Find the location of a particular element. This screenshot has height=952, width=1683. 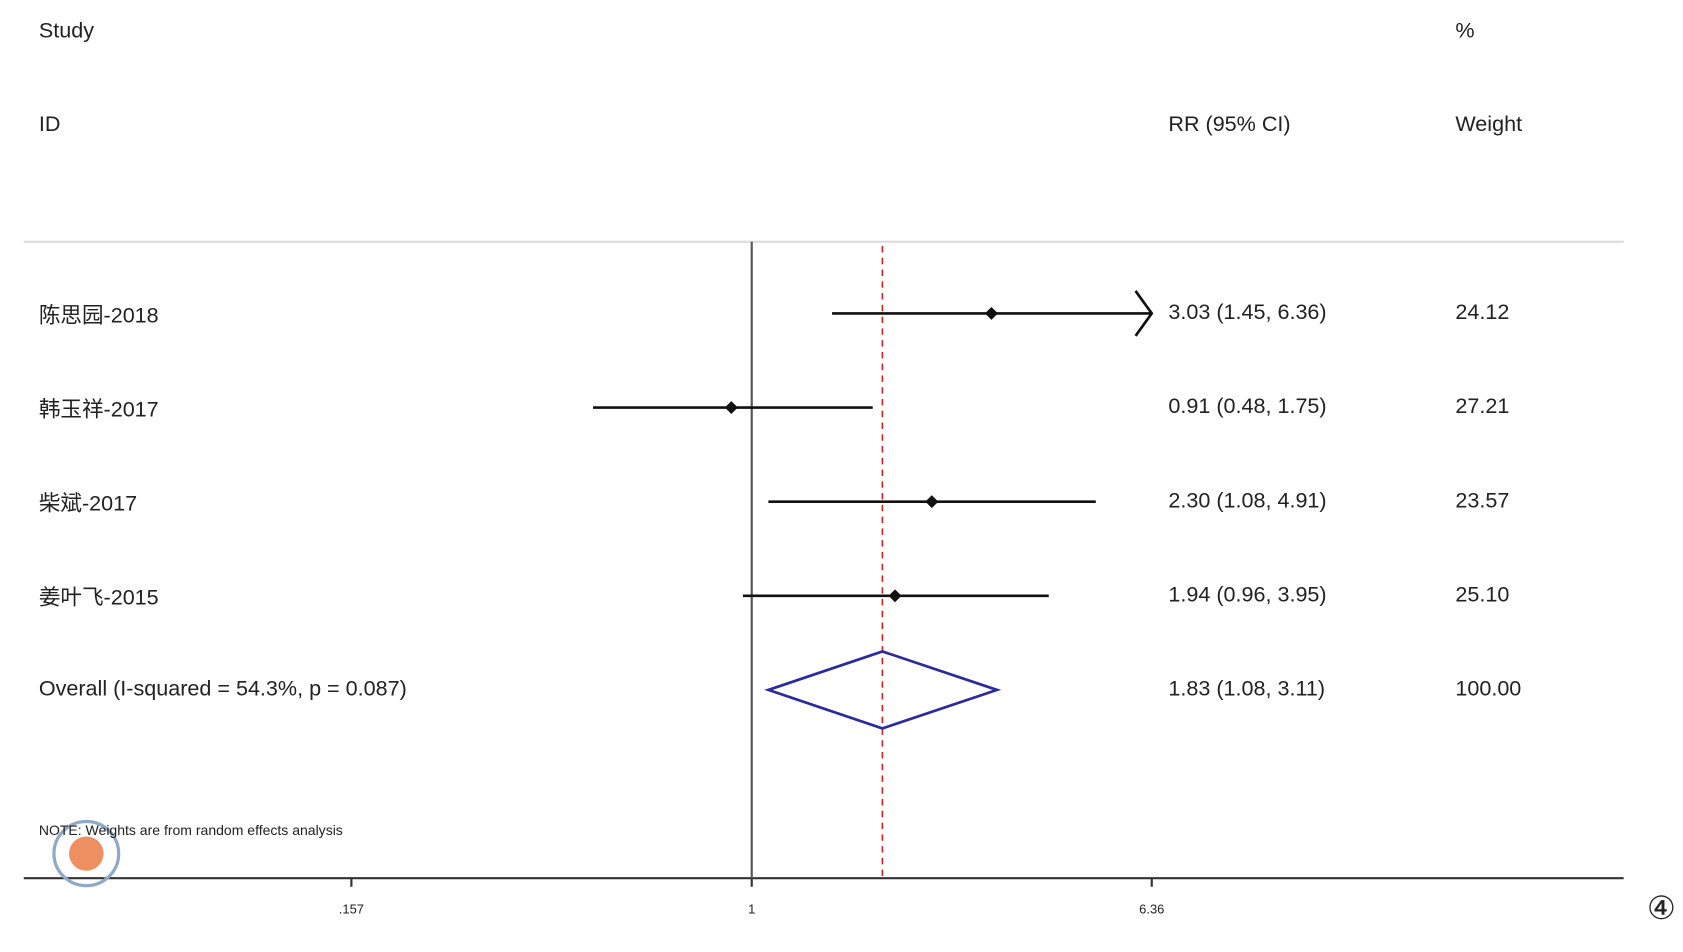

study-name: 柴斌-2017 is located at coordinates (88, 504).